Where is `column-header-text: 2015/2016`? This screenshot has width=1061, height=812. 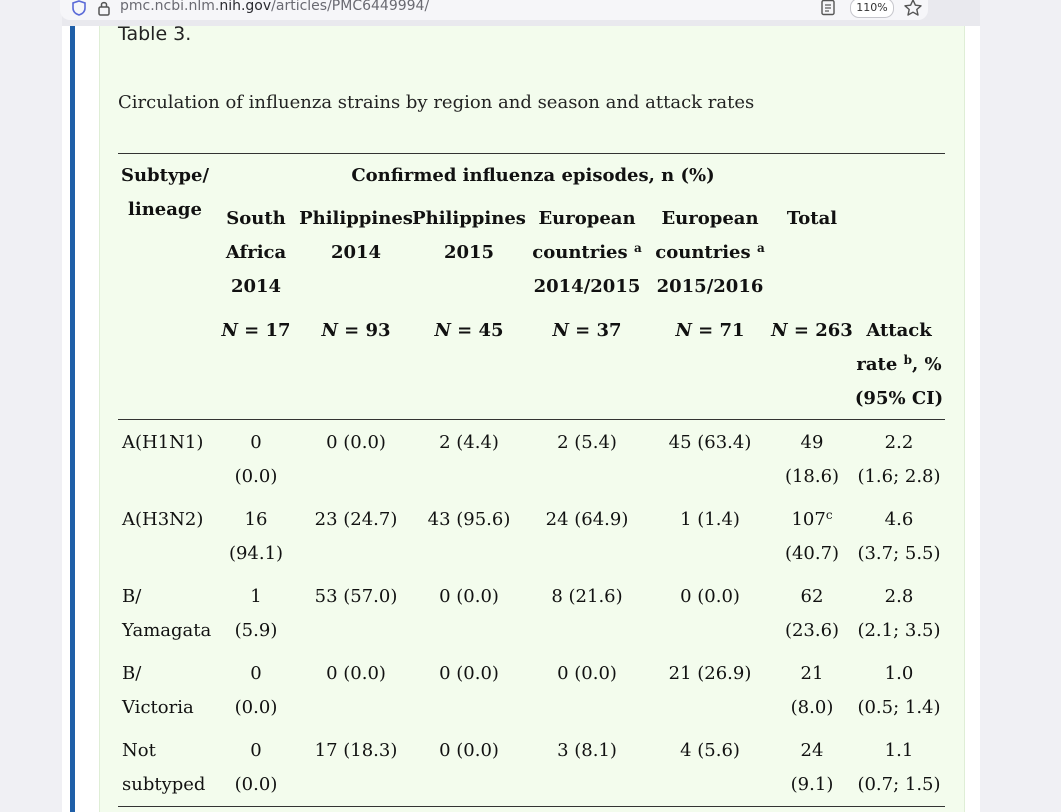
column-header-text: 2015/2016 is located at coordinates (710, 286).